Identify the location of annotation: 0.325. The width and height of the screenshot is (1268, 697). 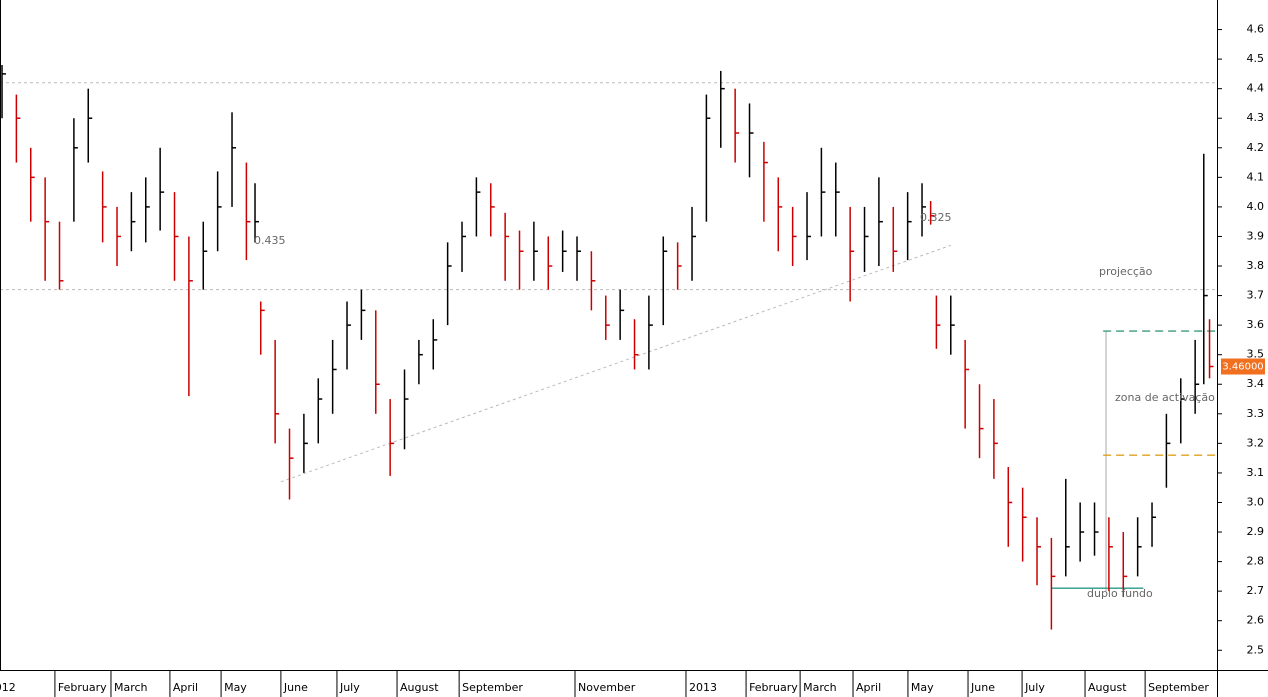
(936, 217).